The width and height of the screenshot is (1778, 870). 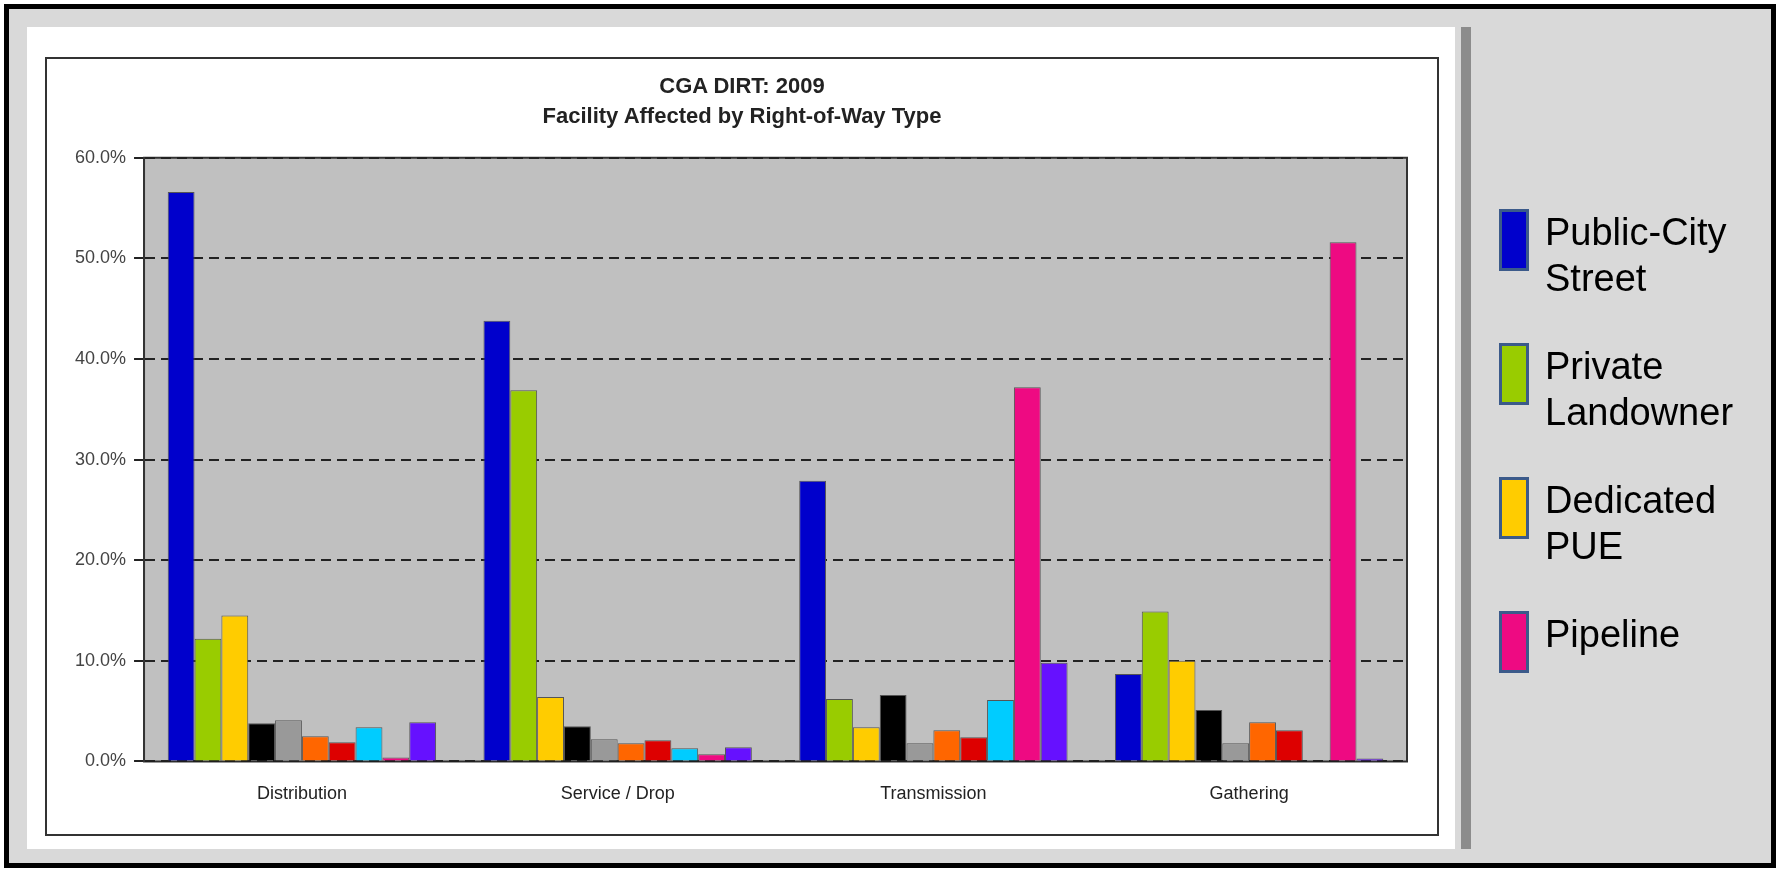 What do you see at coordinates (1613, 634) in the screenshot?
I see `legend-label: Pipeline` at bounding box center [1613, 634].